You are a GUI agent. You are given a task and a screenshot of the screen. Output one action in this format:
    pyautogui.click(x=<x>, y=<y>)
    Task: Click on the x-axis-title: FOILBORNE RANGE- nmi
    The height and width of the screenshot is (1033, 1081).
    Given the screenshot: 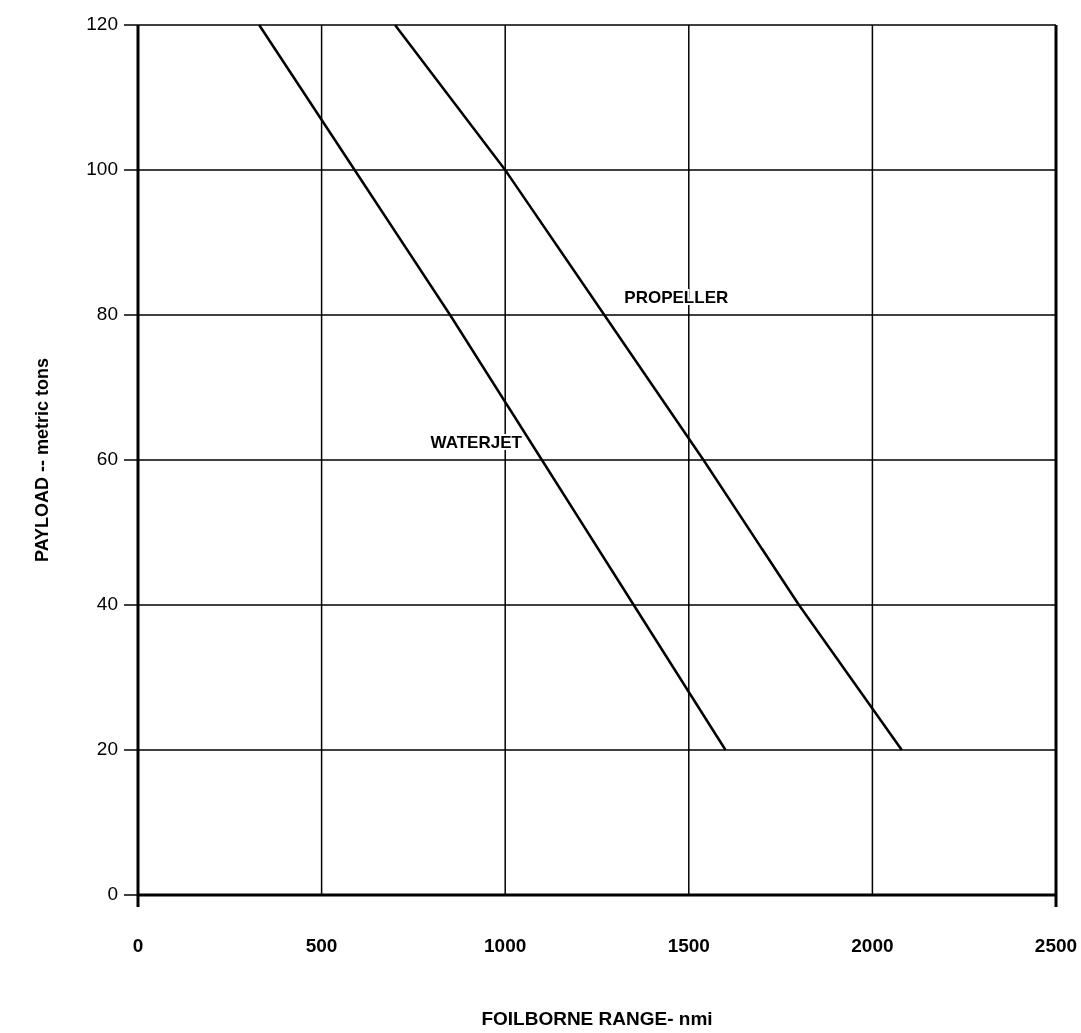 What is the action you would take?
    pyautogui.click(x=597, y=1018)
    